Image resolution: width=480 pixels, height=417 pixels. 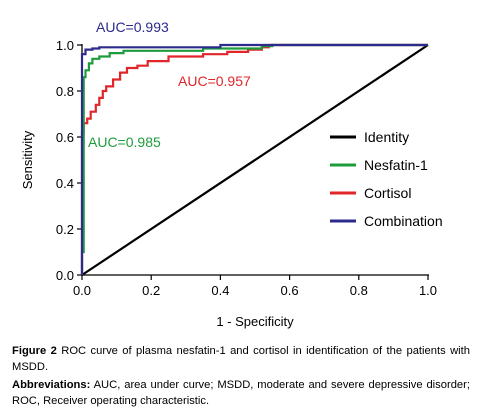 What do you see at coordinates (132, 27) in the screenshot?
I see `auc-label-combination: AUC=0.993` at bounding box center [132, 27].